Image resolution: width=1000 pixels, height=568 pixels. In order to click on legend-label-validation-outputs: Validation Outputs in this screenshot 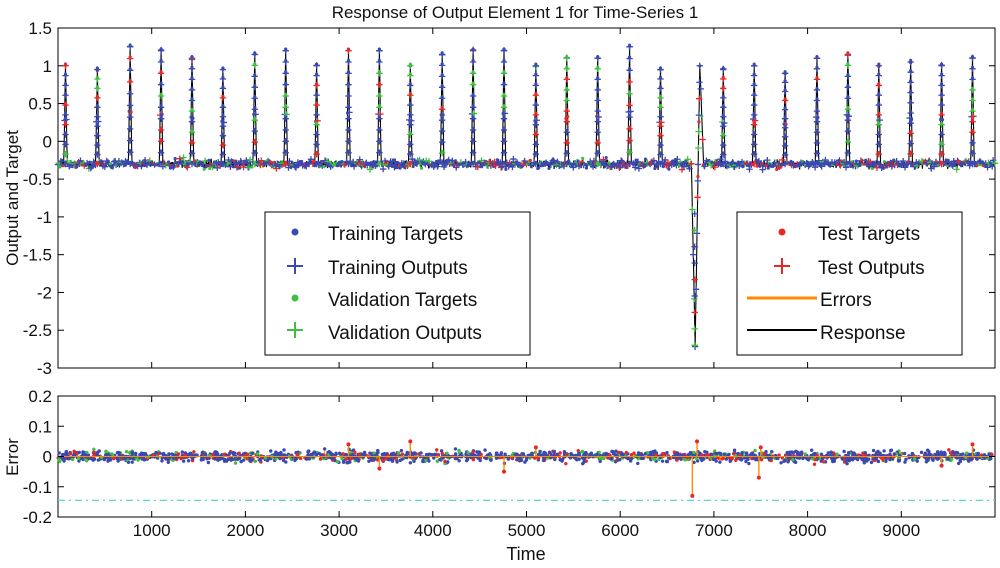, I will do `click(405, 333)`.